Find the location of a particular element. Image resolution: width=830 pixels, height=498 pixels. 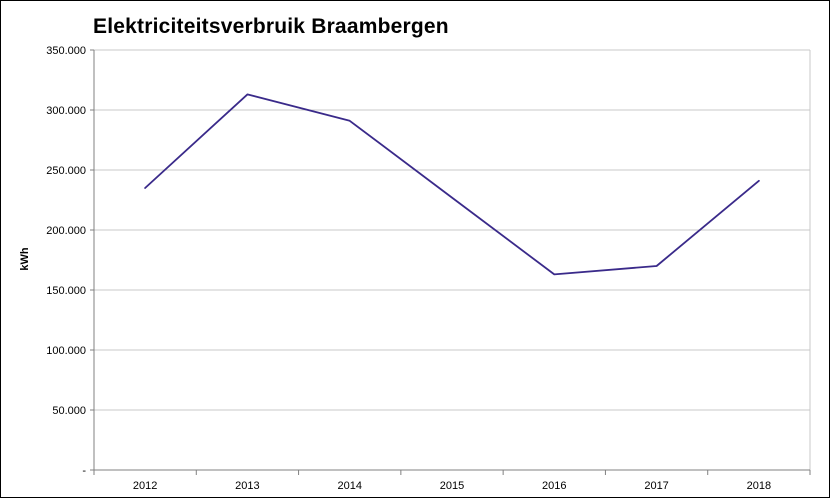

y-tick-label: 200.000 is located at coordinates (66, 231).